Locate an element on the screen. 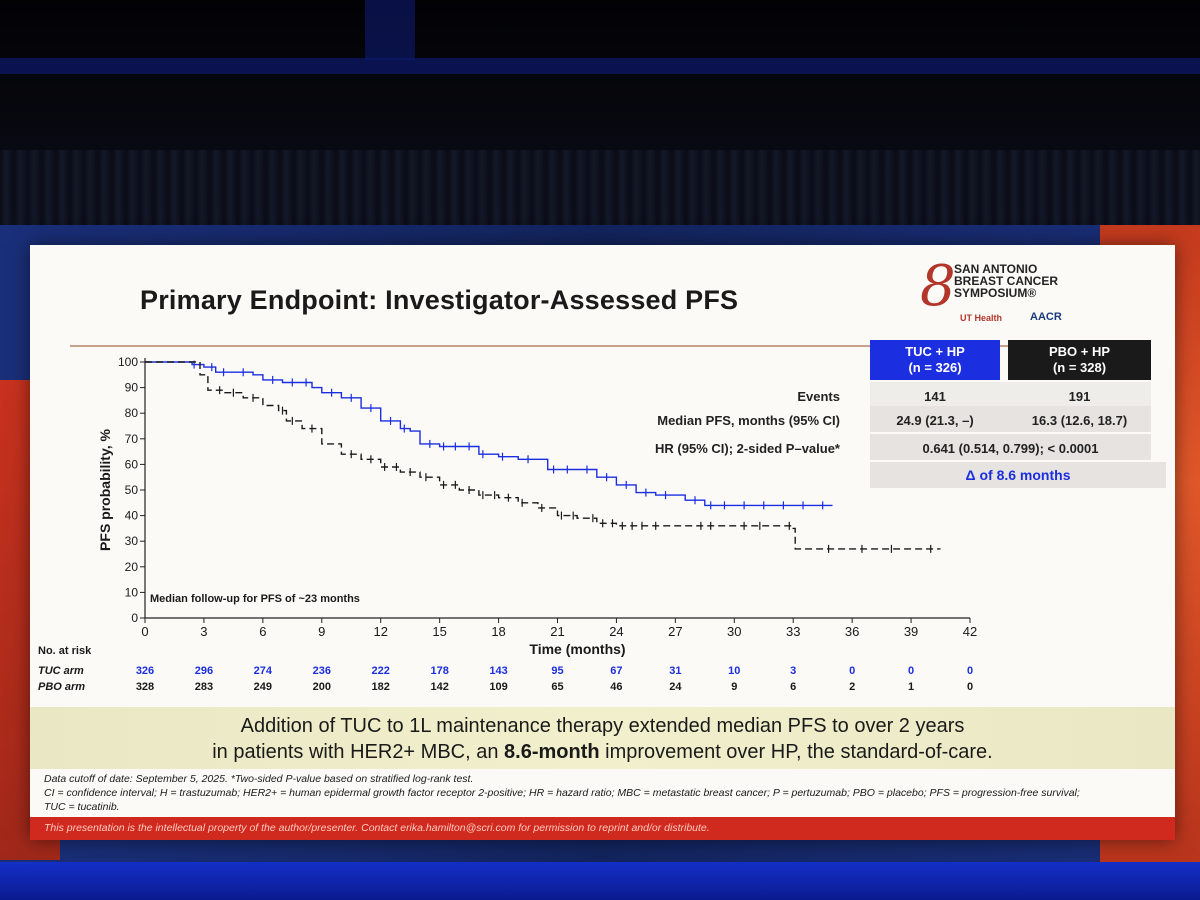  risk-value: 274 is located at coordinates (263, 671).